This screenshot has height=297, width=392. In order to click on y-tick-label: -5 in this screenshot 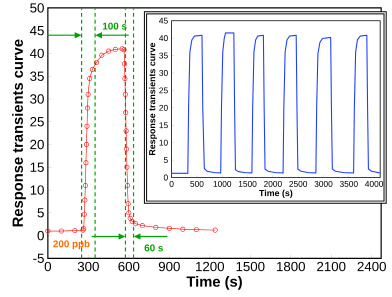, I will do `click(38, 259)`.